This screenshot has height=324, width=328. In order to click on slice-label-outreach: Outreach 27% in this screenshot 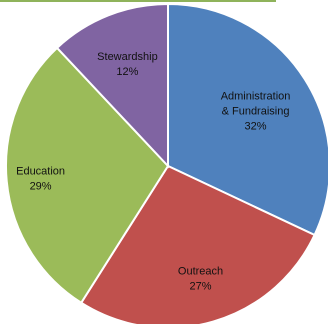, I will do `click(200, 279)`.